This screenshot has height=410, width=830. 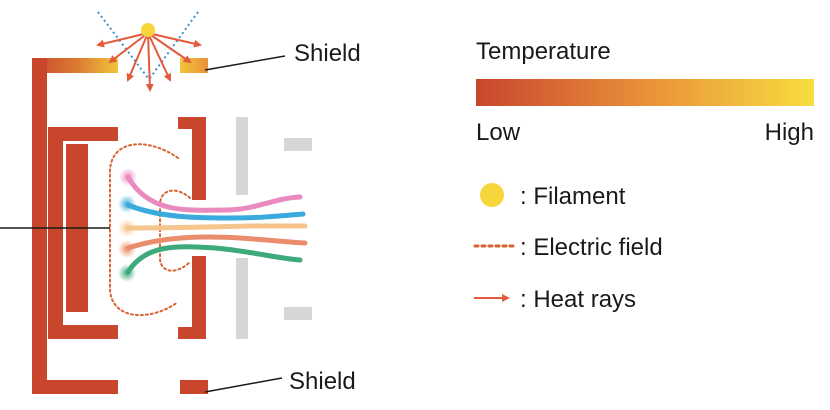 I want to click on chamber-bottom-lip, so click(x=83, y=332).